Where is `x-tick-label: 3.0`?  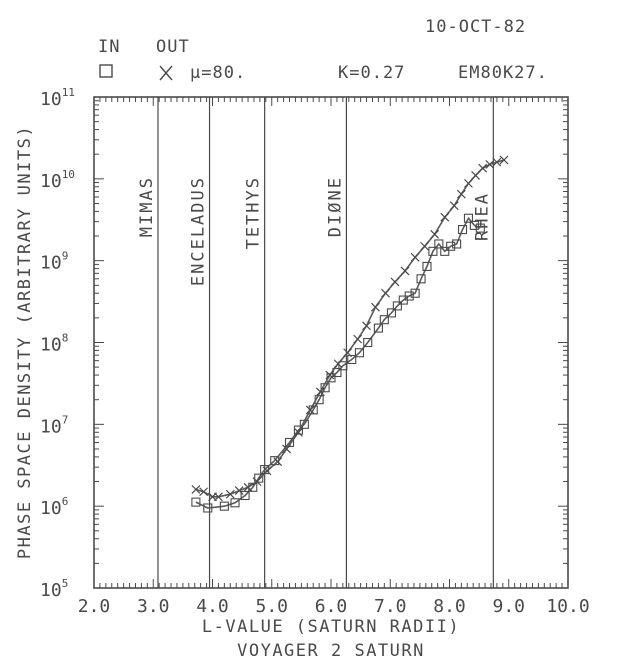
x-tick-label: 3.0 is located at coordinates (153, 606).